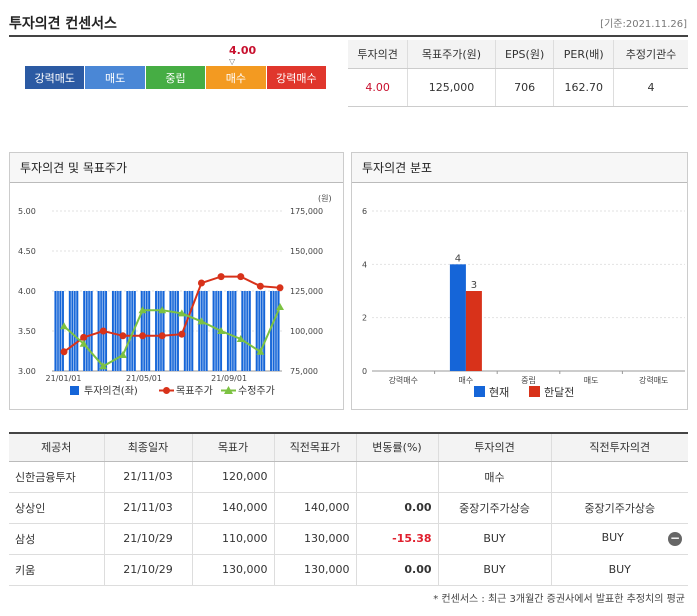 Image resolution: width=697 pixels, height=616 pixels. What do you see at coordinates (27, 331) in the screenshot?
I see `y-left-tick-label: 3.50` at bounding box center [27, 331].